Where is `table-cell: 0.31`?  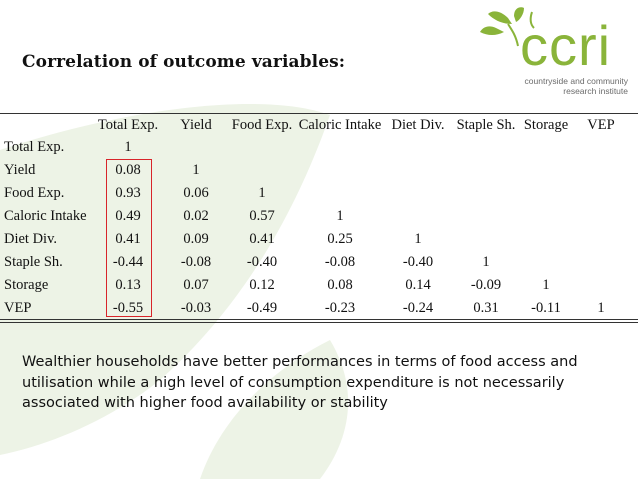 table-cell: 0.31 is located at coordinates (486, 308).